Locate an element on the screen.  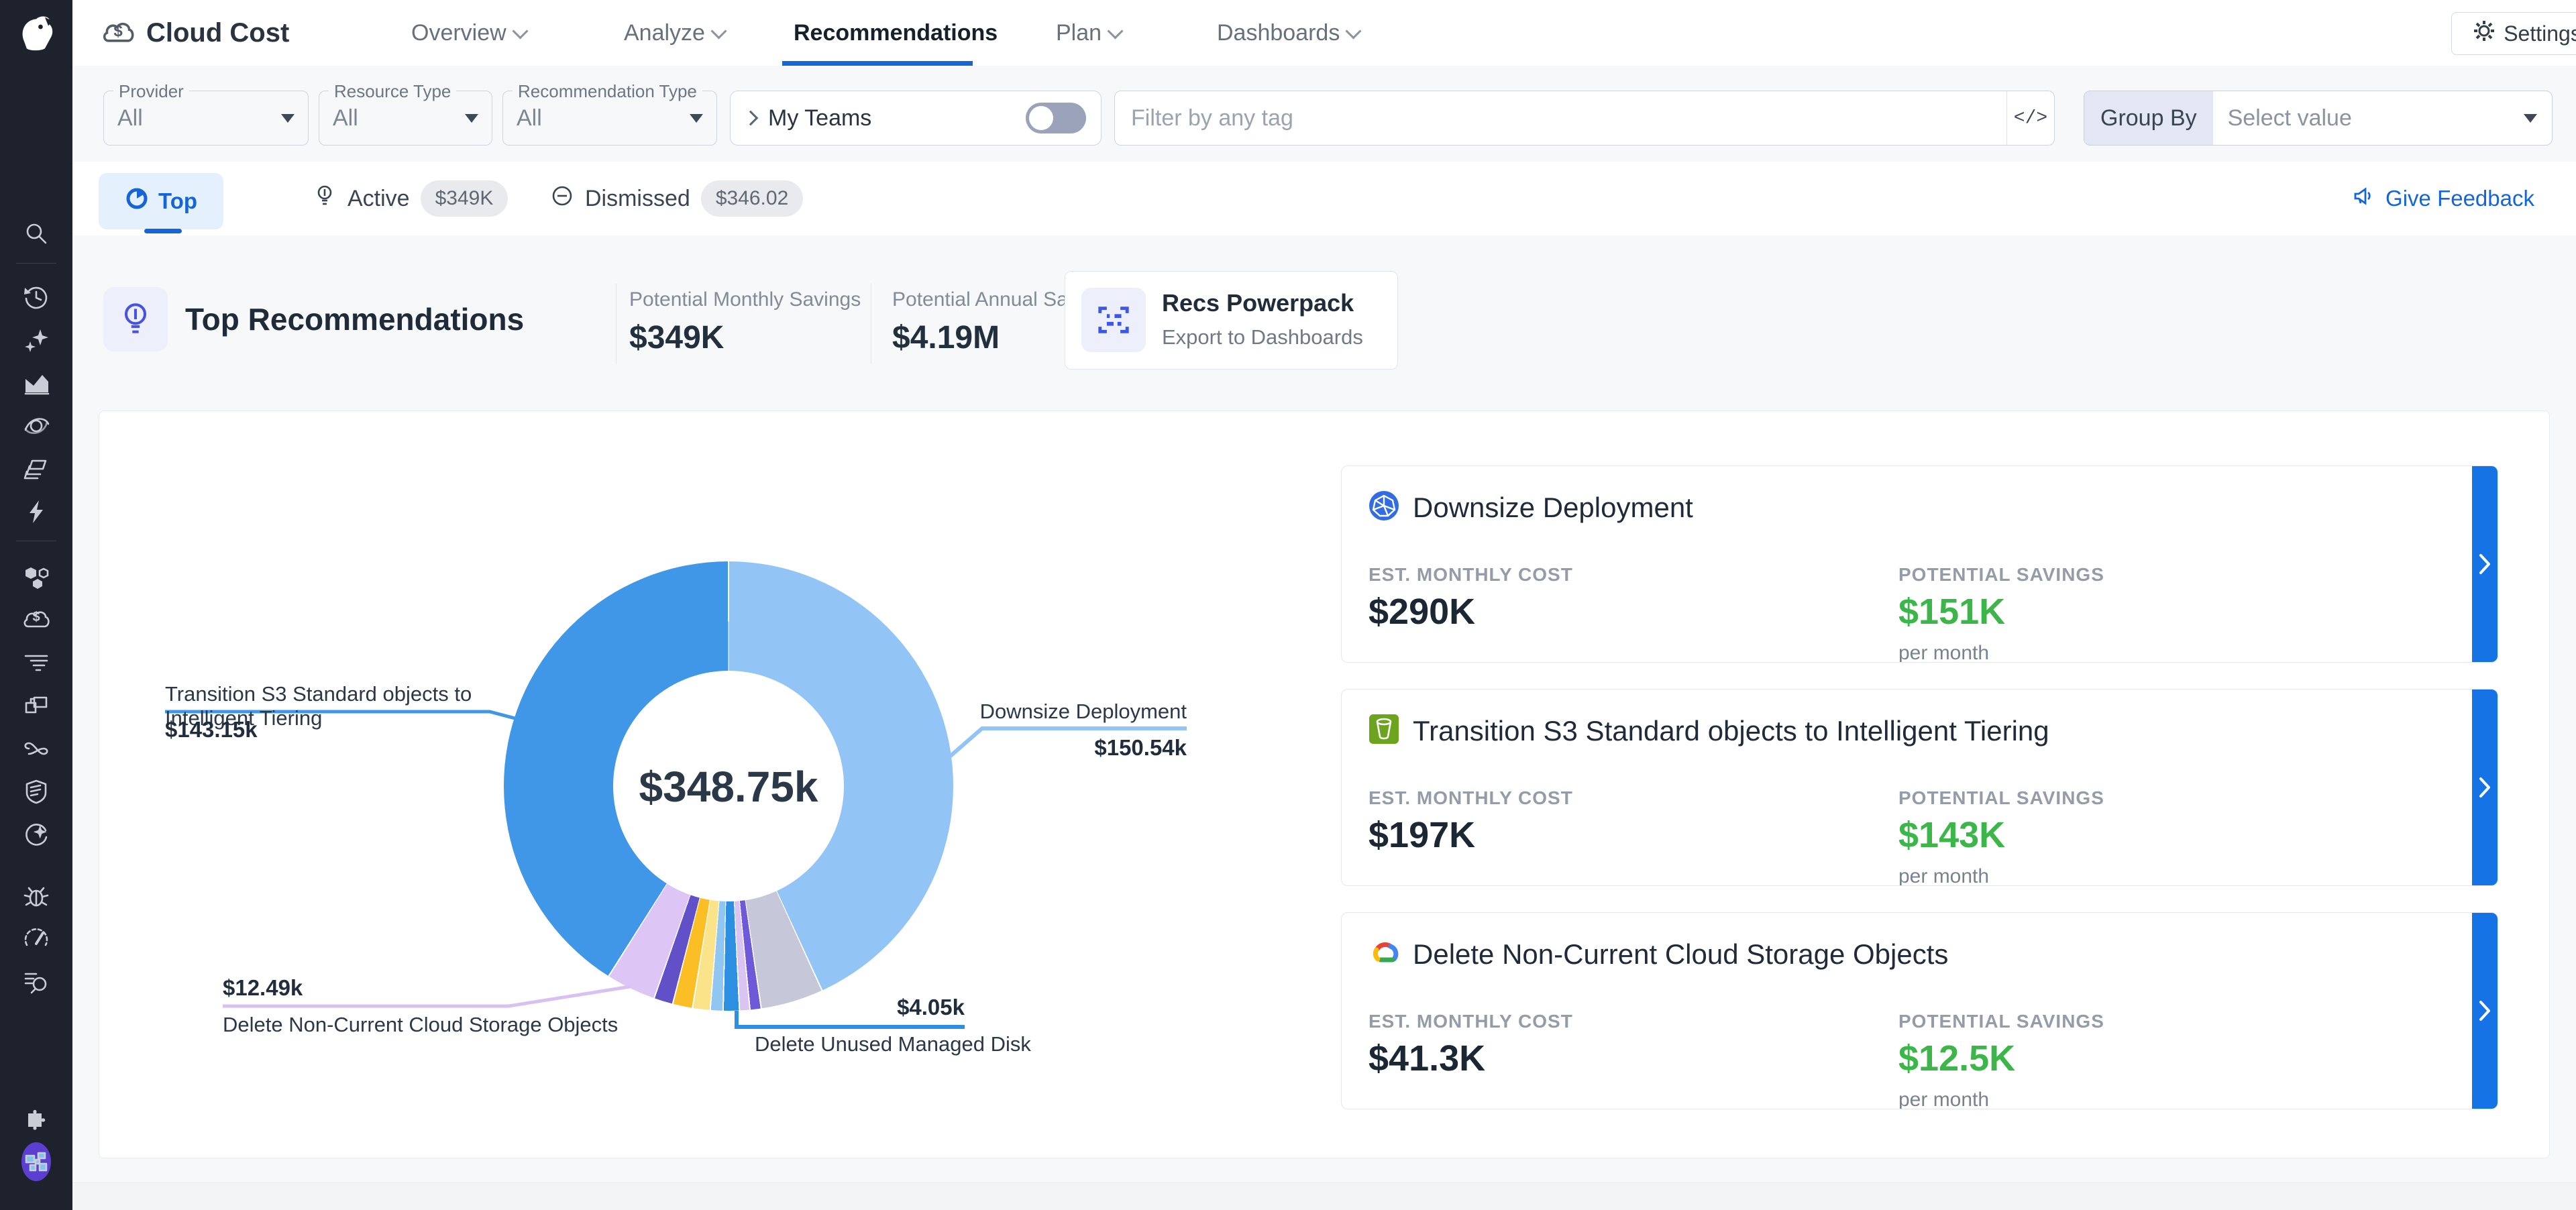
nav-item-analyze: Analyze is located at coordinates (675, 33).